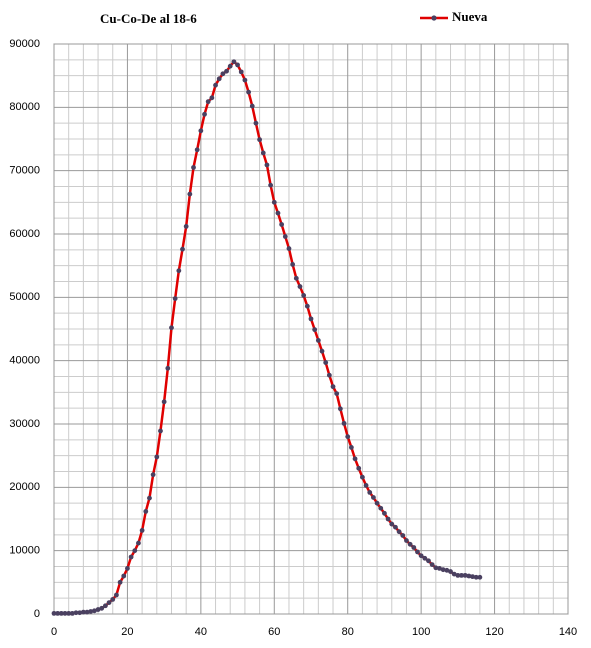 The height and width of the screenshot is (648, 591). I want to click on x-tick-label: 40, so click(201, 632).